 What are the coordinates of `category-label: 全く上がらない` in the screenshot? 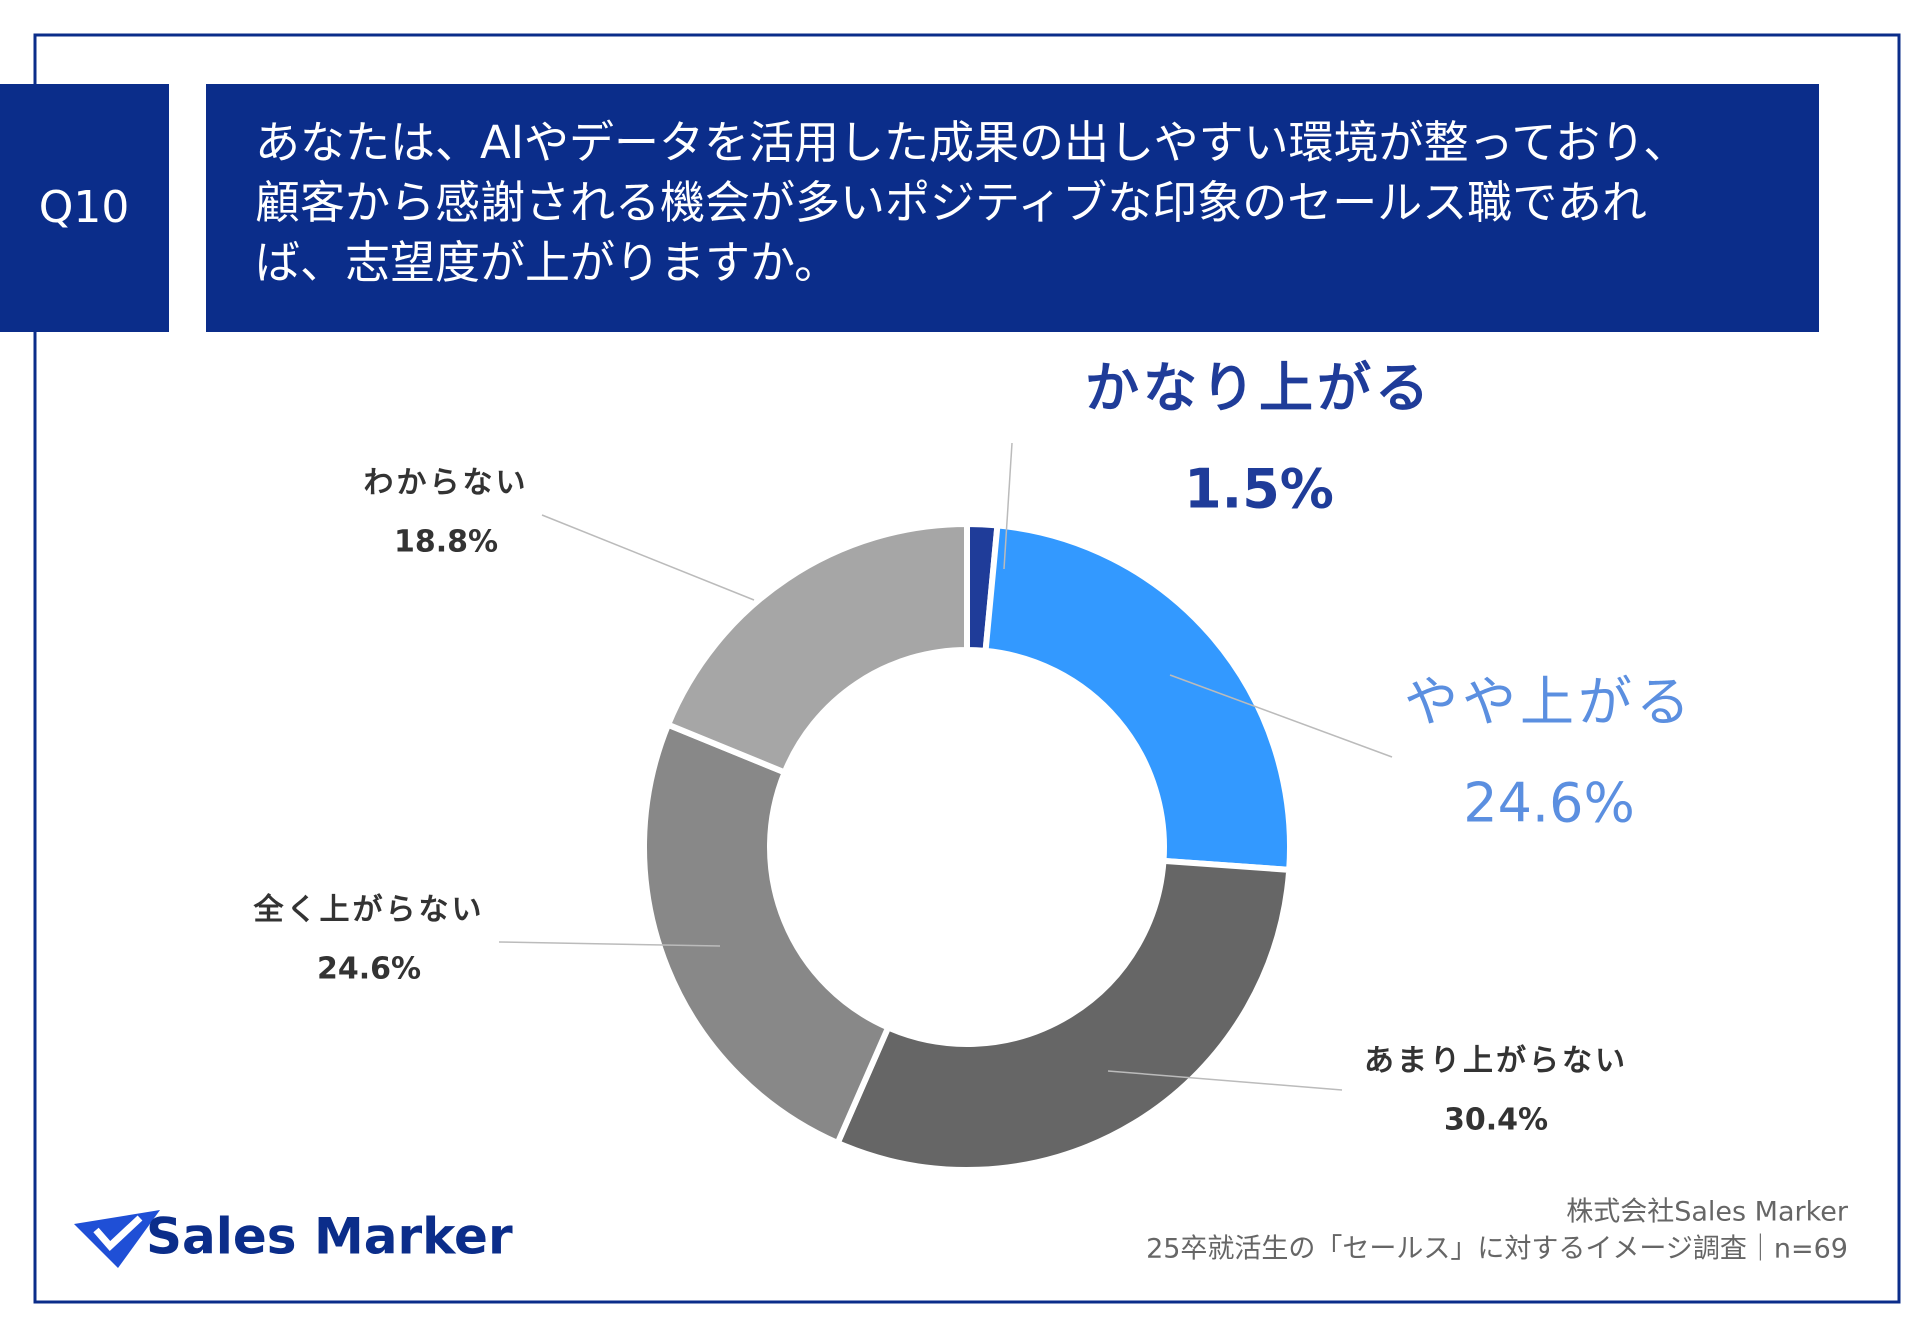 It's located at (369, 910).